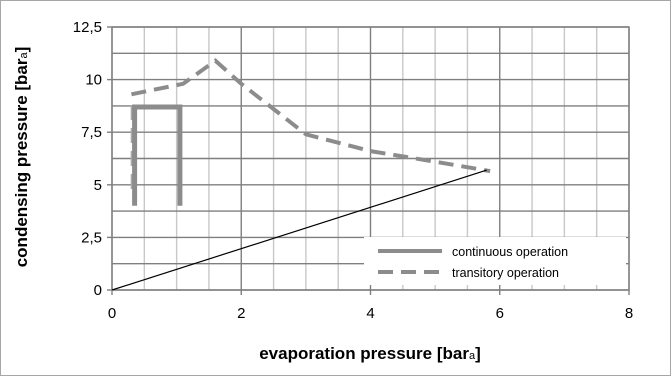 The height and width of the screenshot is (376, 671). Describe the element at coordinates (364, 353) in the screenshot. I see `x-axis-title-main: evaporation pressure [bar` at that location.